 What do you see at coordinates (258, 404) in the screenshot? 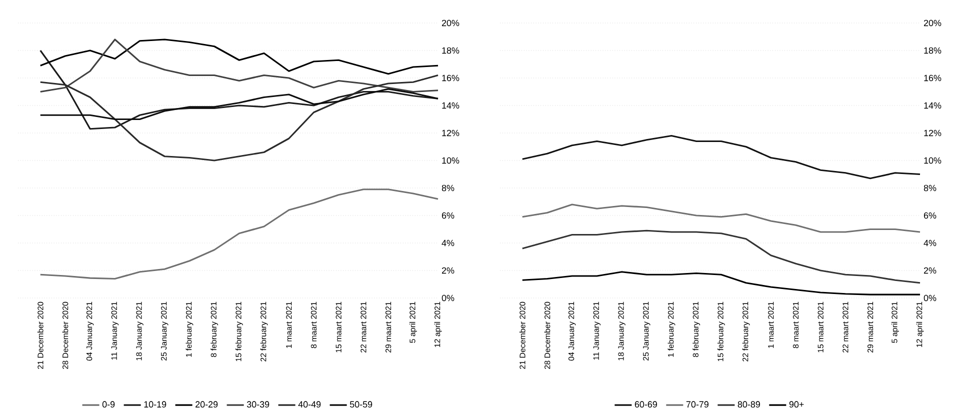
I see `legend-label: 30-39` at bounding box center [258, 404].